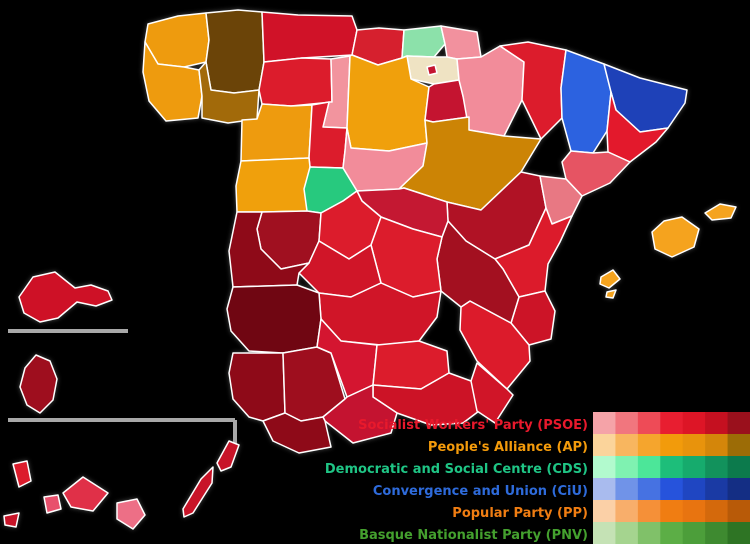  I want to click on province-el-hierro, so click(11, 520).